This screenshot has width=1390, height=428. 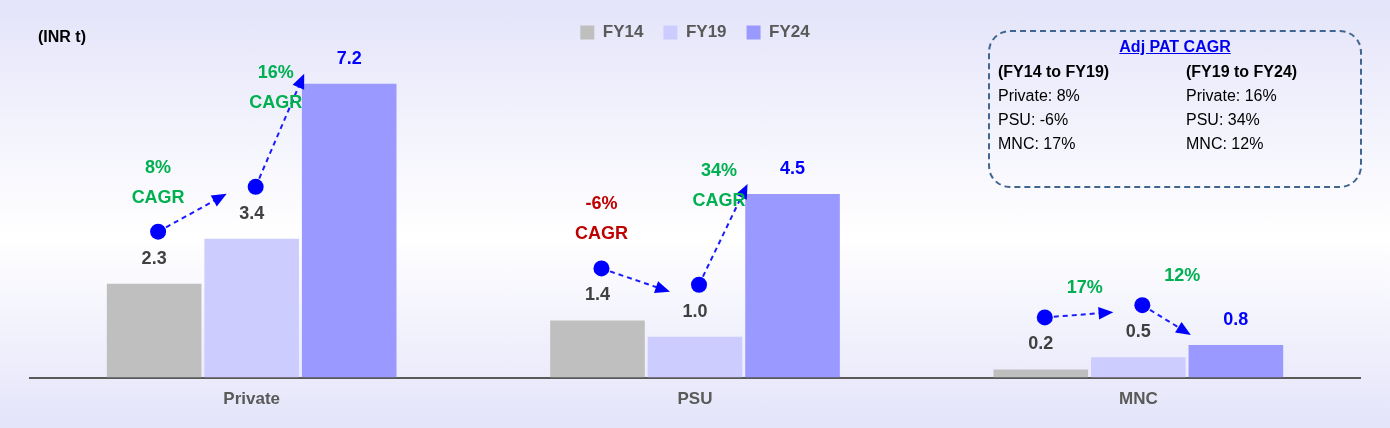 I want to click on data-label: 0.8, so click(x=1236, y=318).